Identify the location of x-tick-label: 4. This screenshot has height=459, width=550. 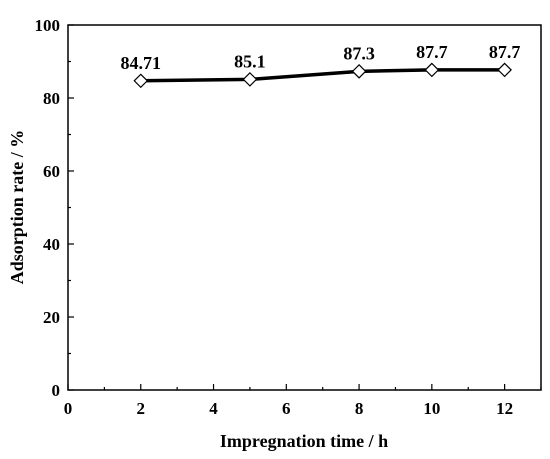
(213, 408).